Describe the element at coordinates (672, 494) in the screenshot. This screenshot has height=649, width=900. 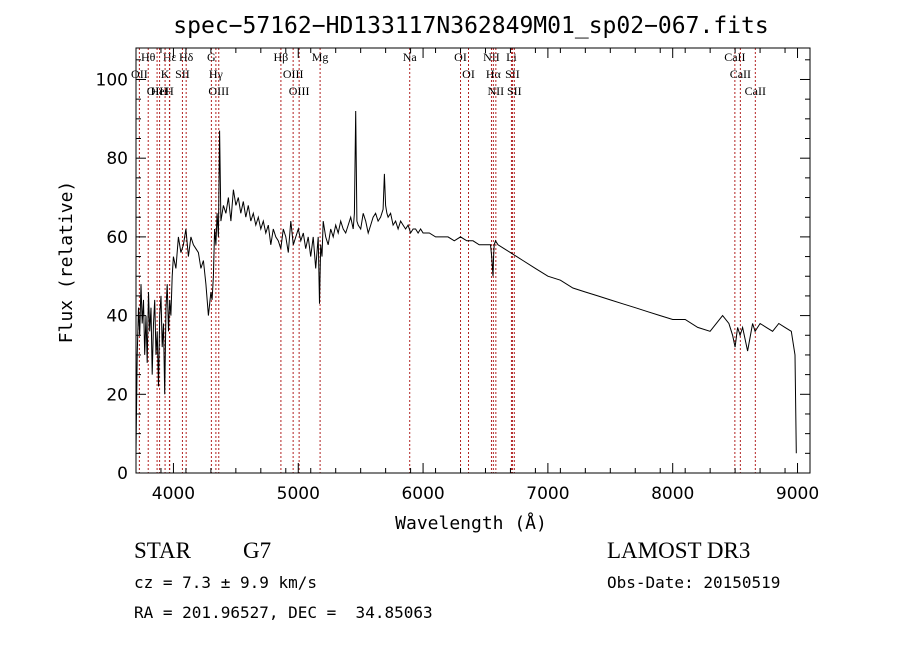
I see `x-tick-label: 8000` at that location.